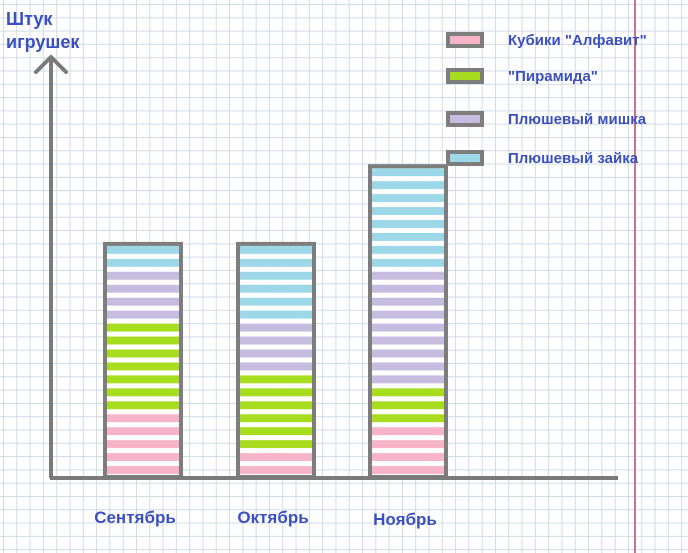 The image size is (688, 553). Describe the element at coordinates (635, 276) in the screenshot. I see `notebook-margin-line` at that location.